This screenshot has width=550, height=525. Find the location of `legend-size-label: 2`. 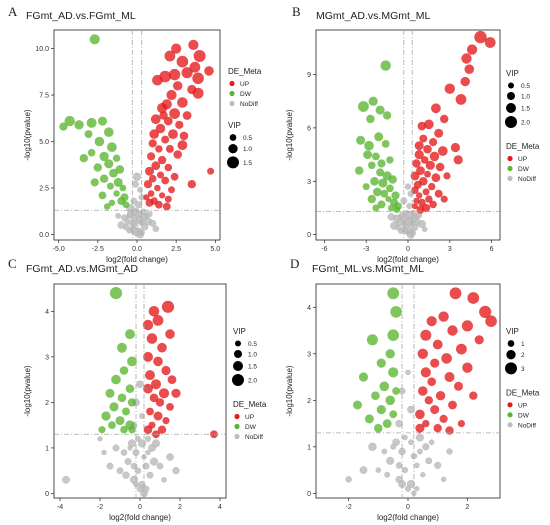

legend-size-label: 2 is located at coordinates (523, 355).